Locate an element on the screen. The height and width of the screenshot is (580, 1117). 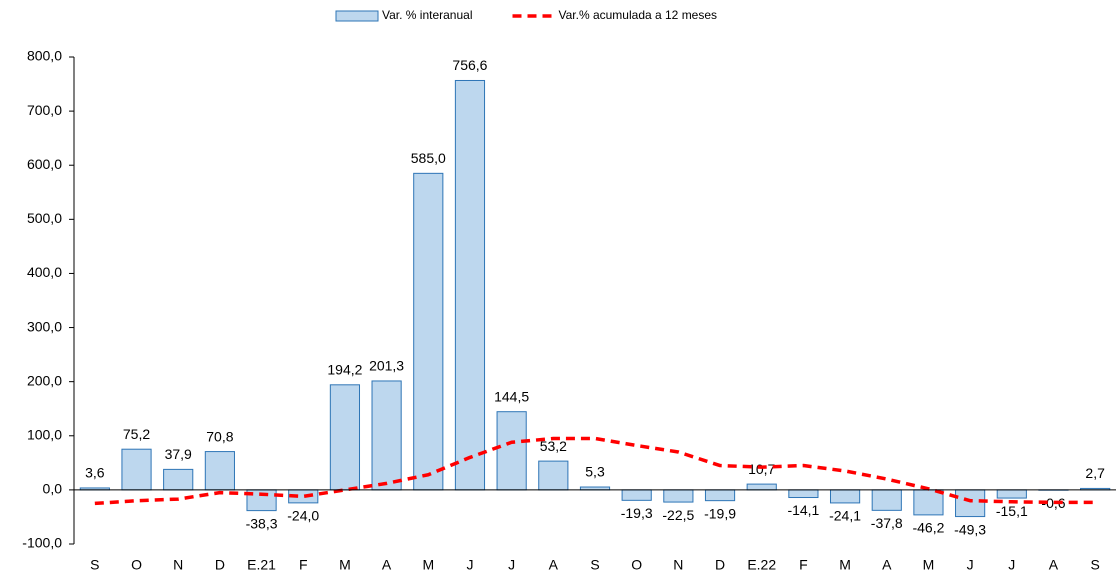
value-label: -19,9 is located at coordinates (720, 513).